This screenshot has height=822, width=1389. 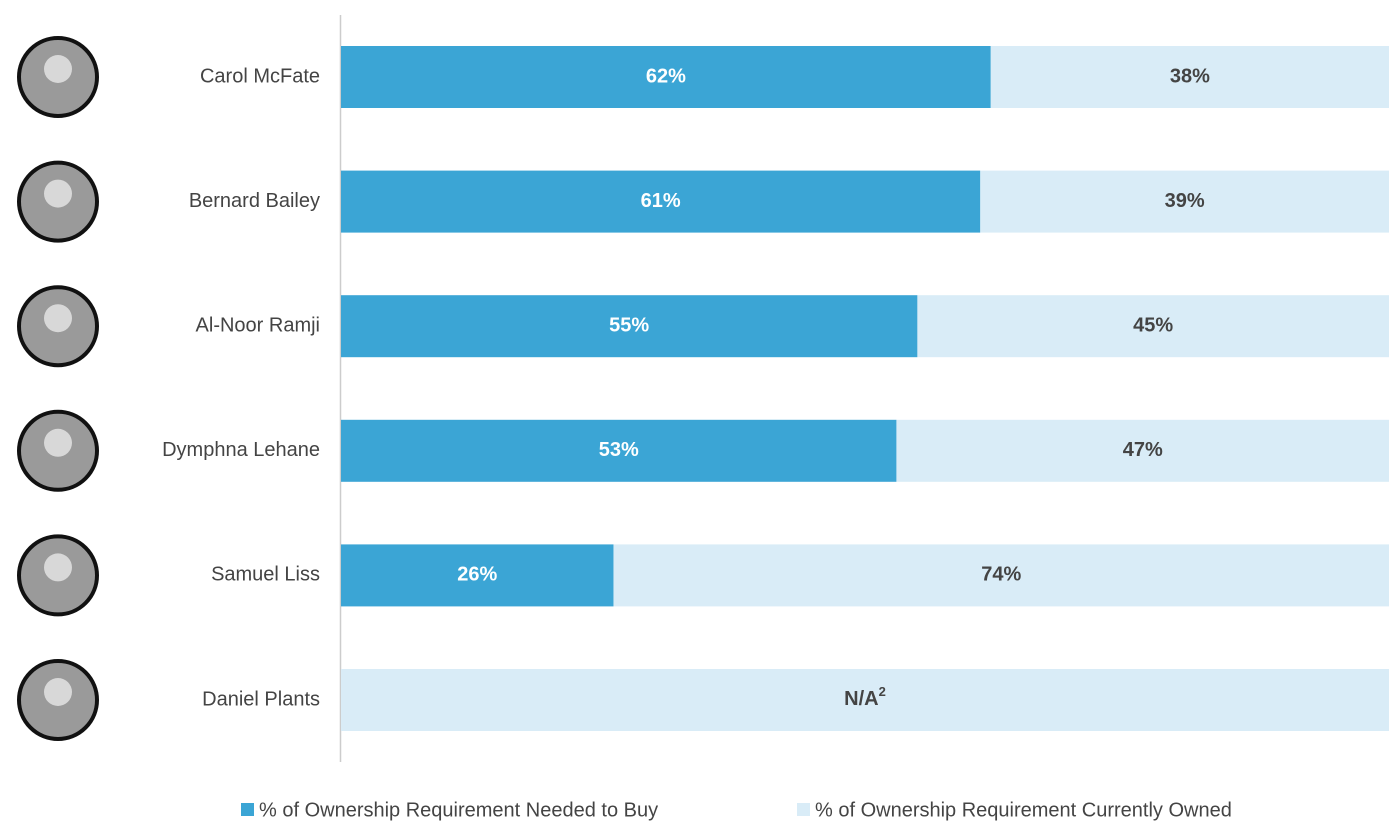 What do you see at coordinates (261, 699) in the screenshot?
I see `category-label: Daniel Plants` at bounding box center [261, 699].